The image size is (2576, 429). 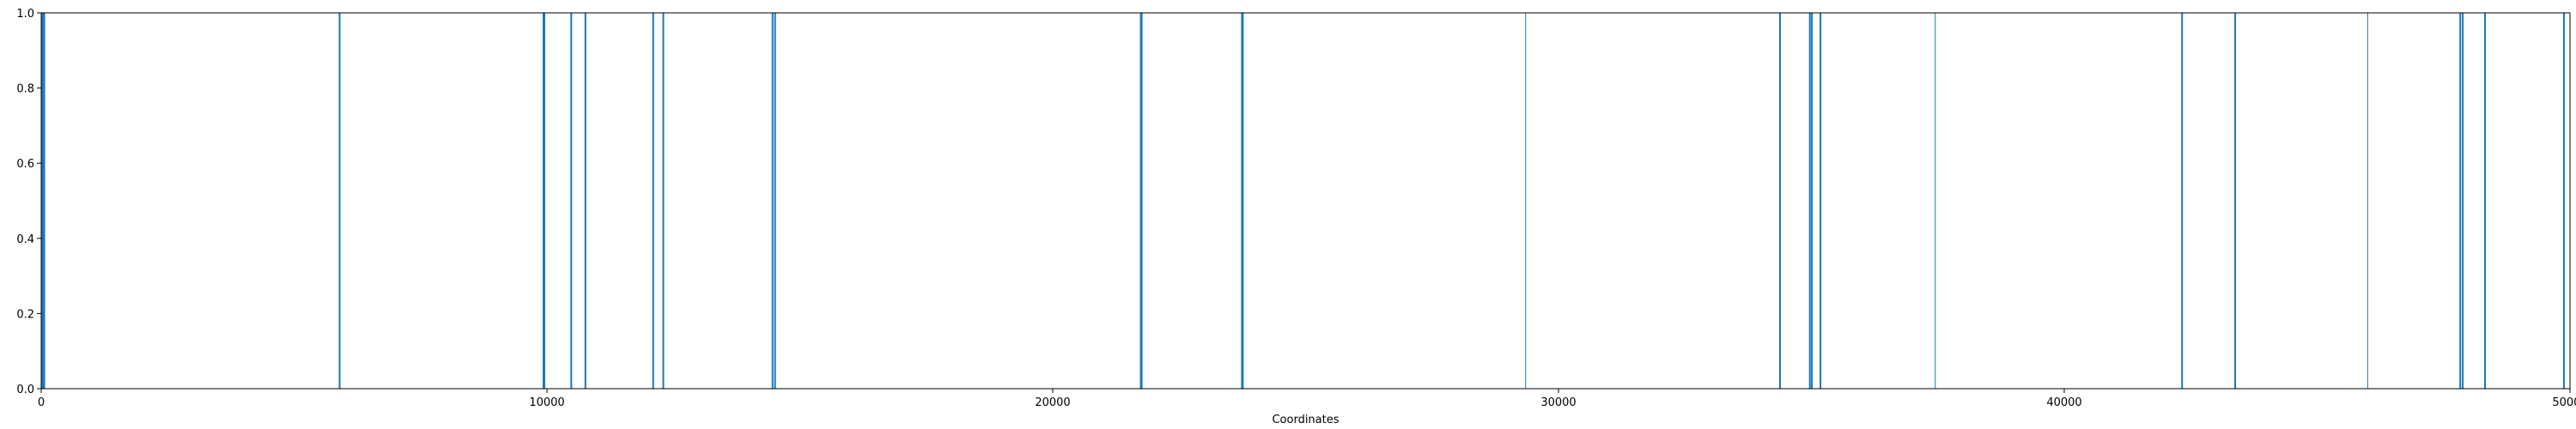 I want to click on y-tick-label: 0.4, so click(x=25, y=239).